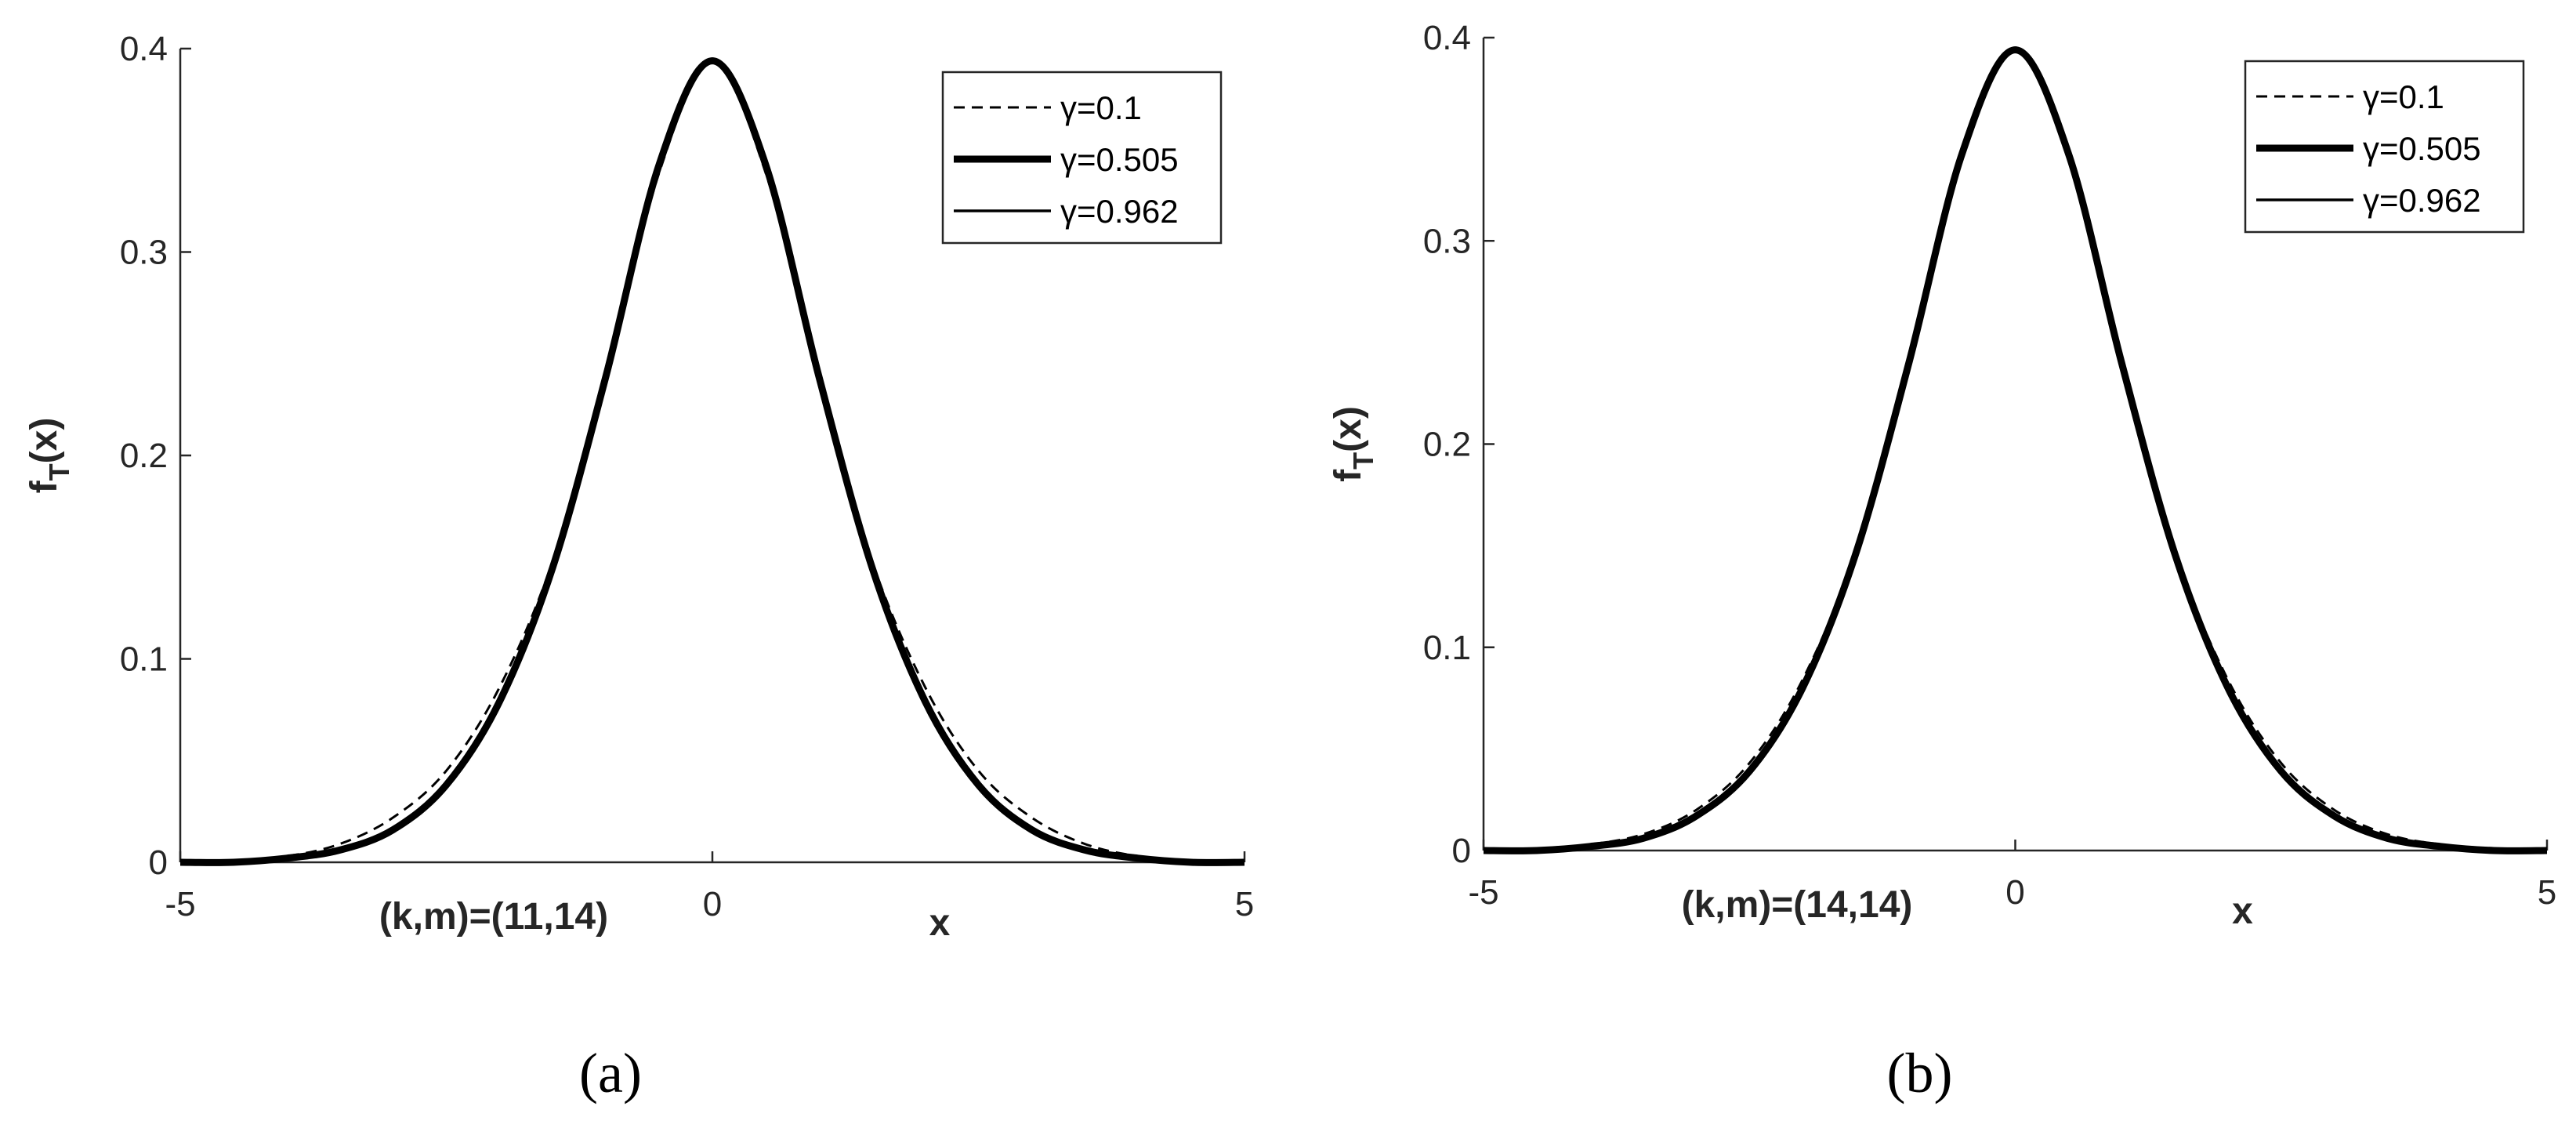 The image size is (2576, 1139). I want to click on panel-label: (a), so click(610, 1073).